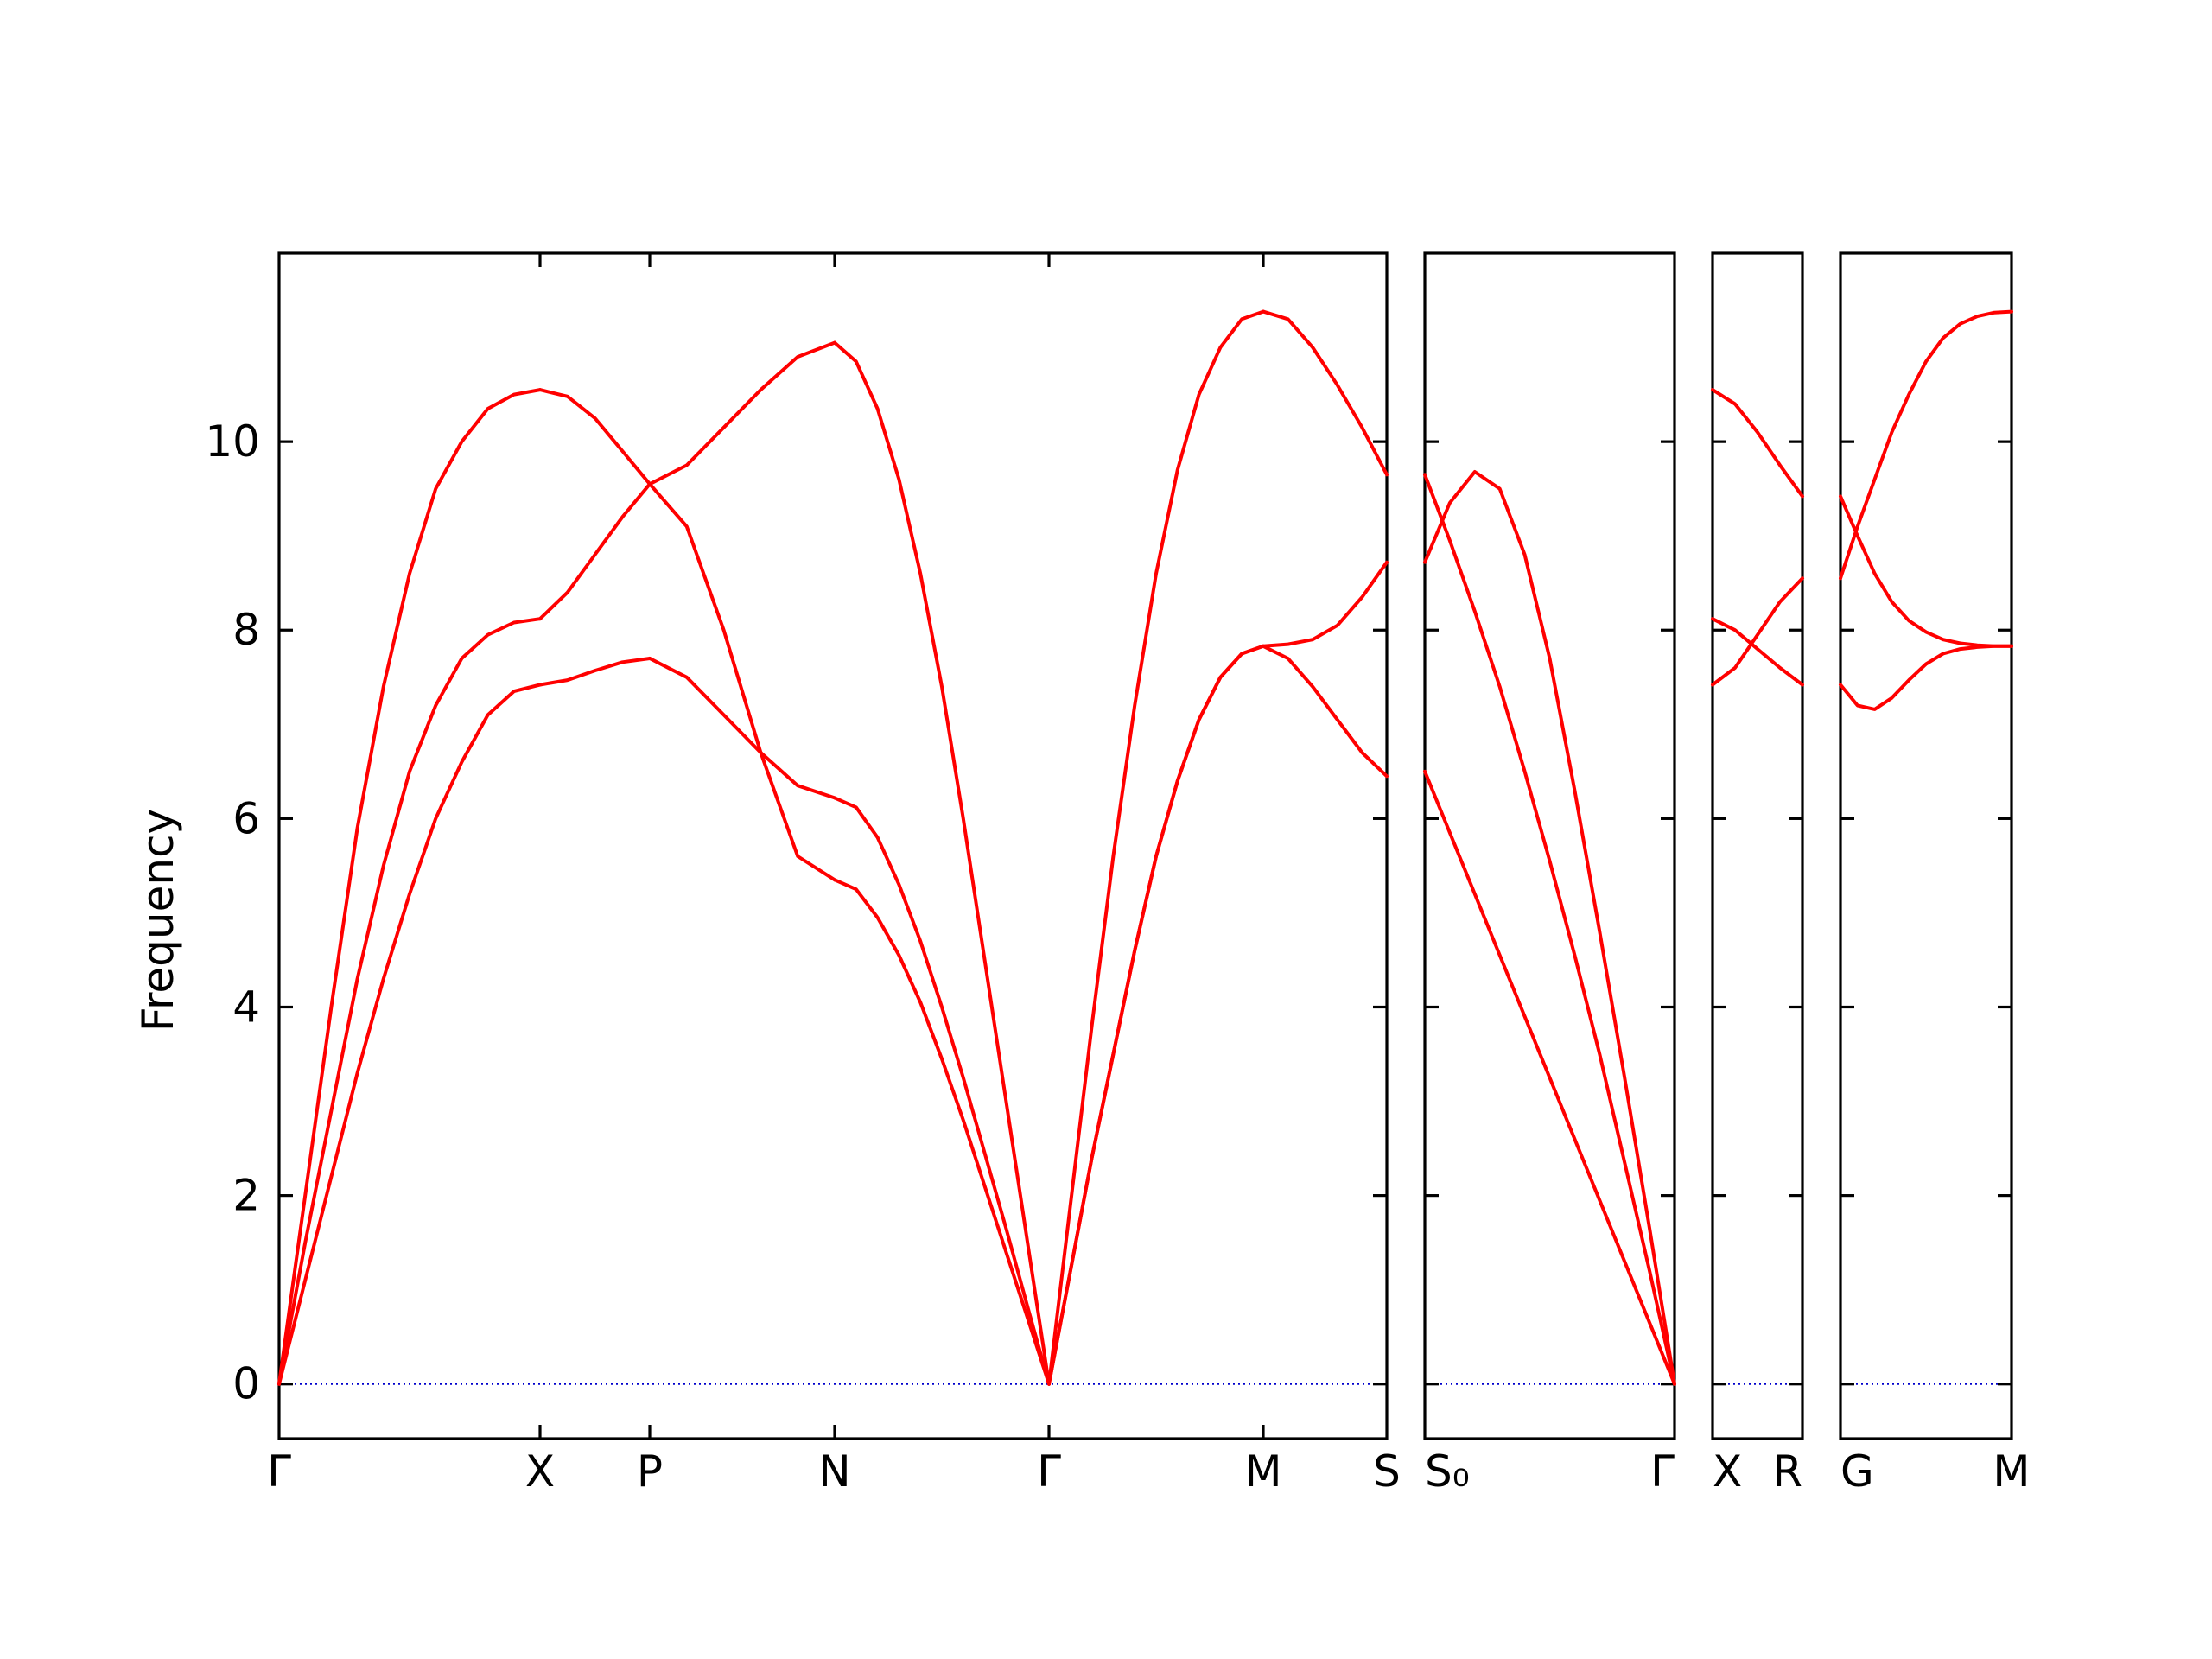  What do you see at coordinates (1787, 1471) in the screenshot?
I see `k-point-label: R` at bounding box center [1787, 1471].